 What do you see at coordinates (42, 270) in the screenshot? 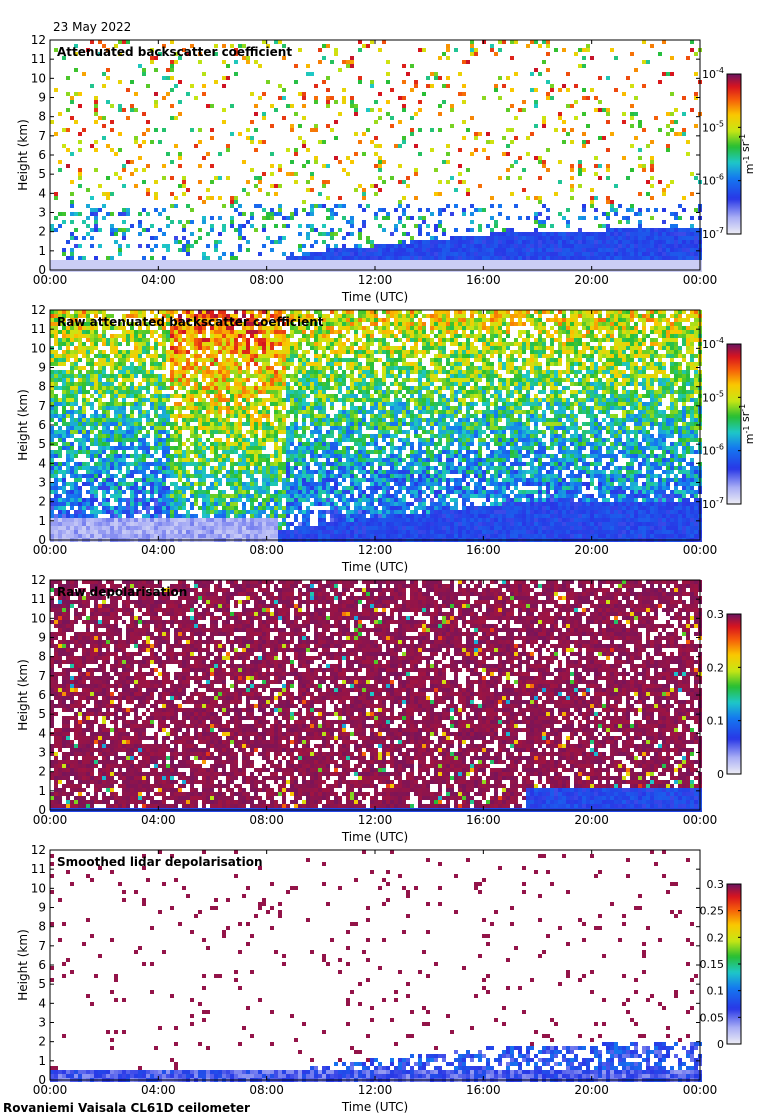
I see `y-tick-label: 0` at bounding box center [42, 270].